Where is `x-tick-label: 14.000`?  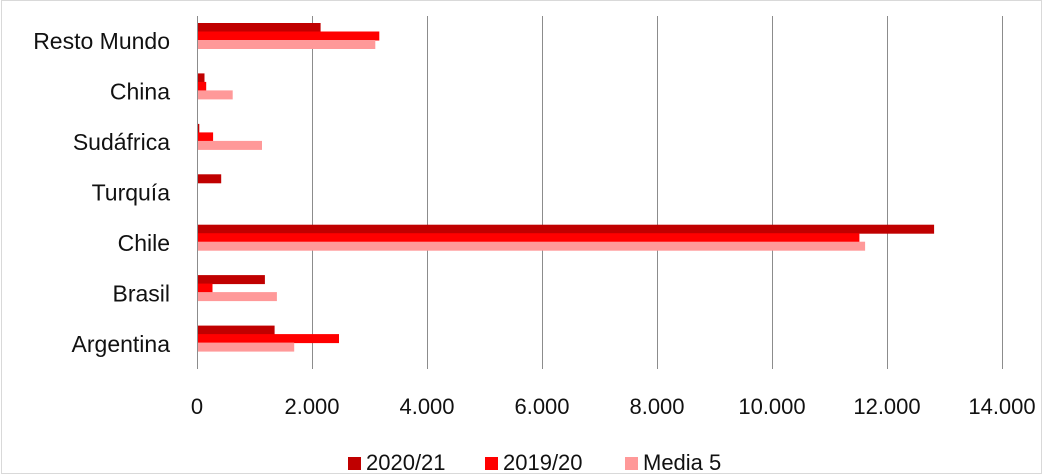
x-tick-label: 14.000 is located at coordinates (1001, 406).